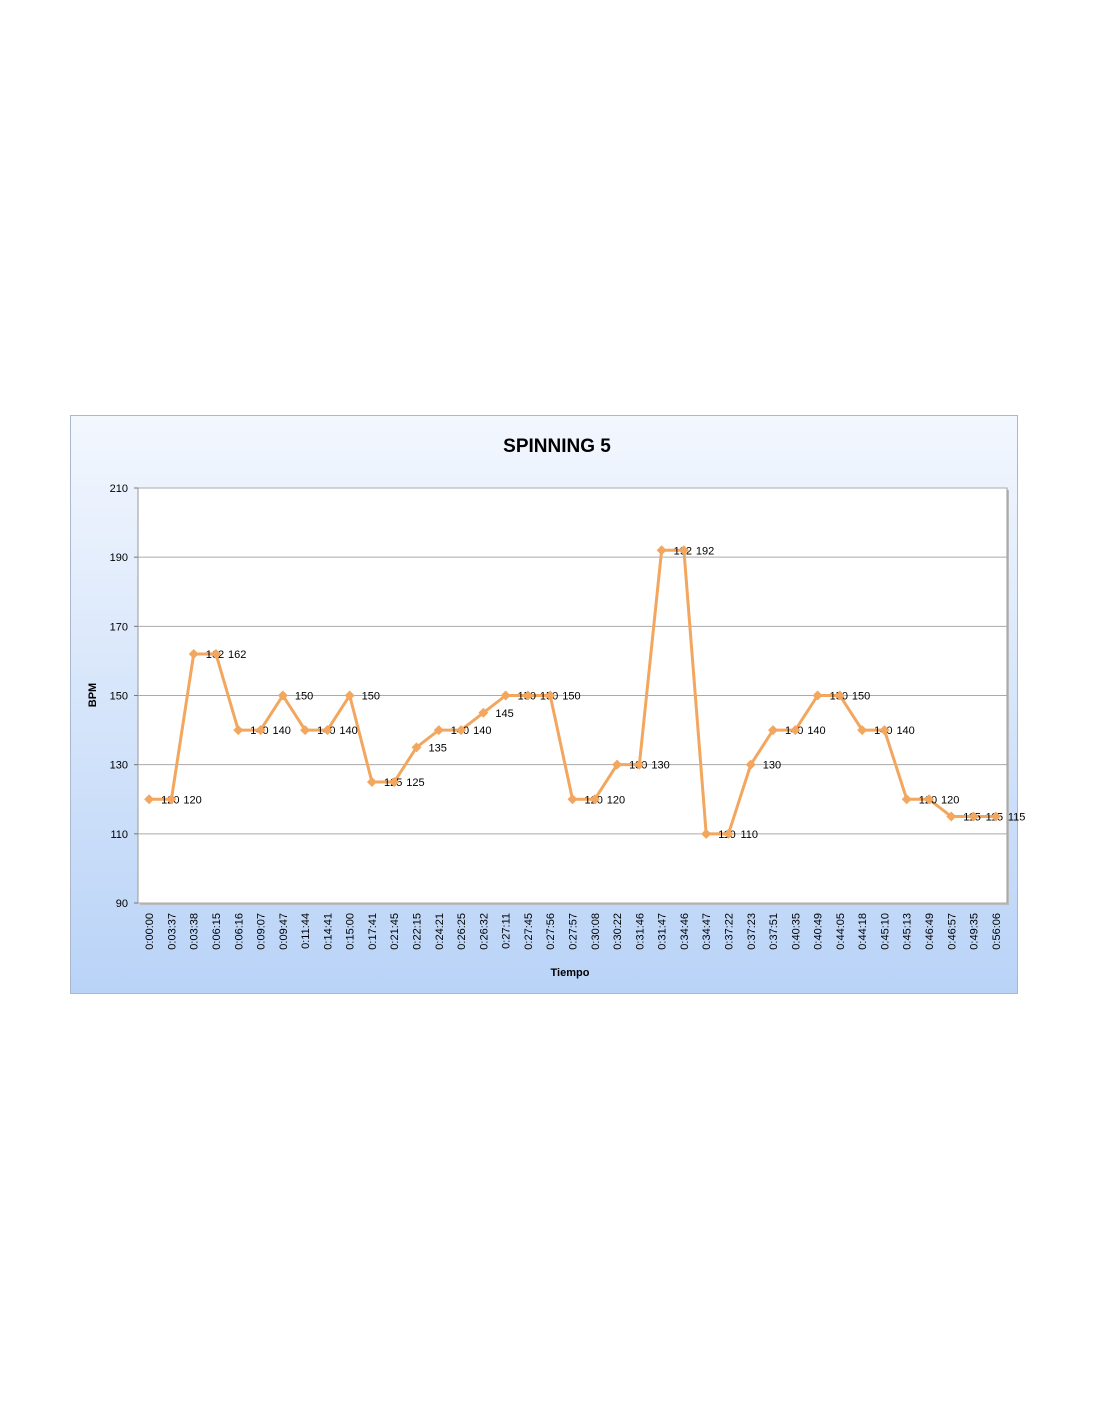 The image size is (1100, 1422). I want to click on x-tick-label: 0:37:22, so click(729, 931).